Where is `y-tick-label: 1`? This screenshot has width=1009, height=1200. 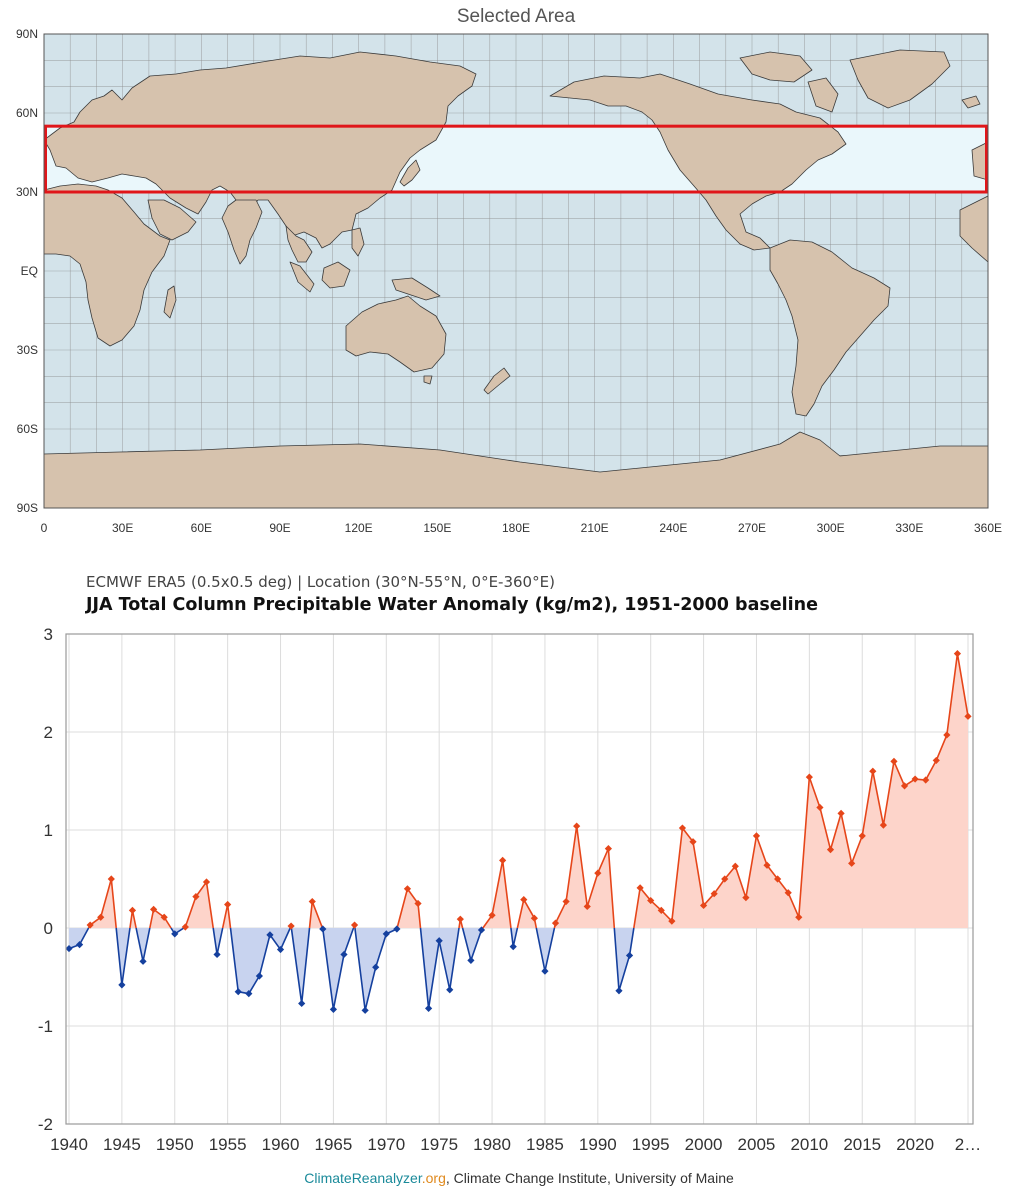
y-tick-label: 1 is located at coordinates (48, 830).